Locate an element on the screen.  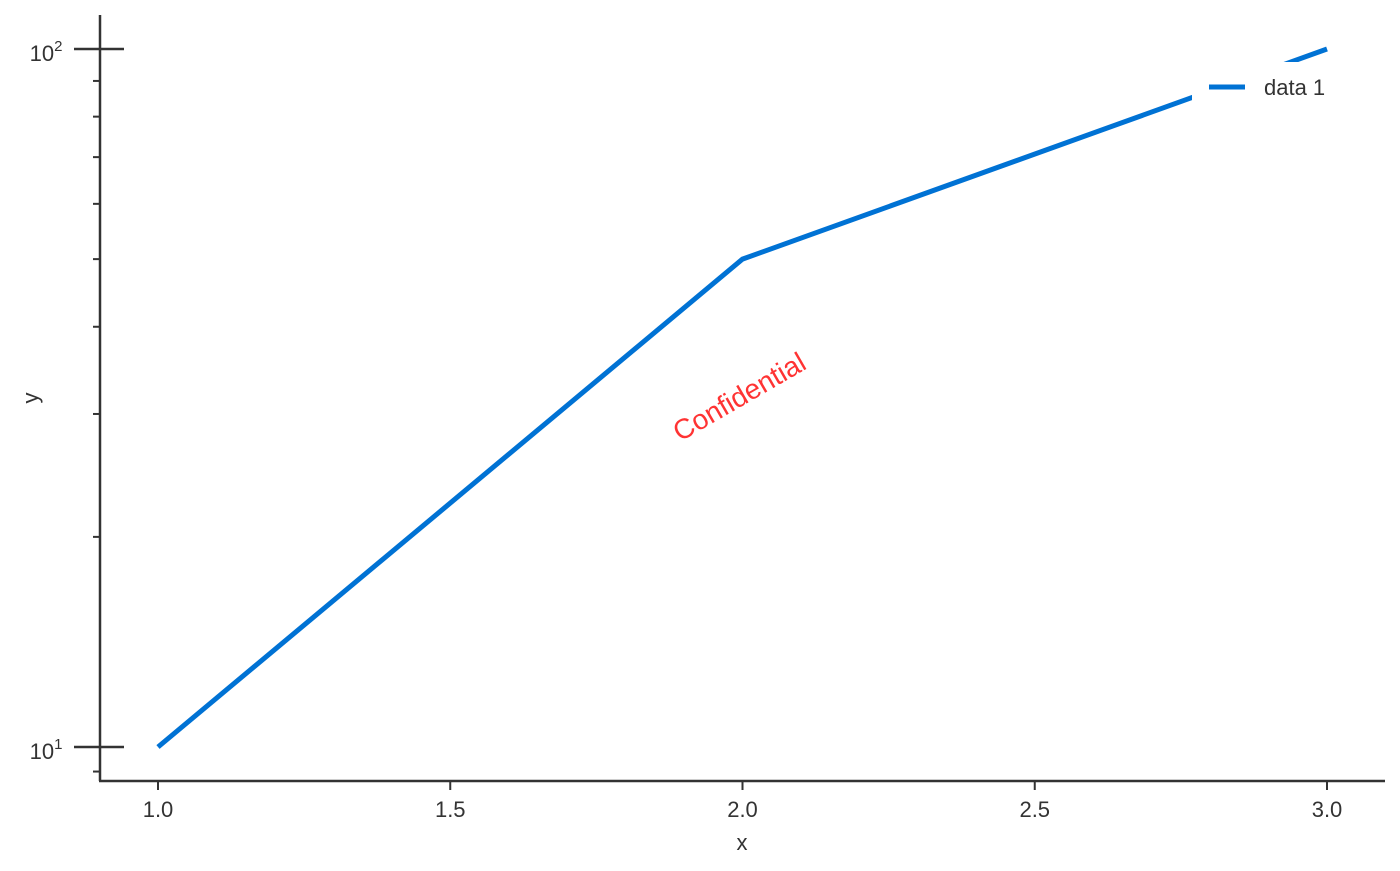
y-tick-label: 10² is located at coordinates (46, 52).